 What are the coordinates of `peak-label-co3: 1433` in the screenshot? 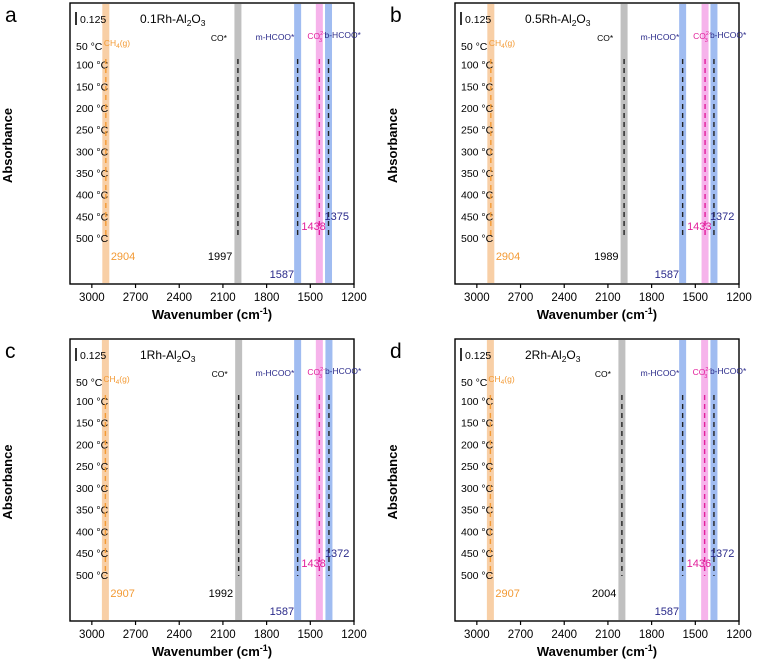 It's located at (699, 227).